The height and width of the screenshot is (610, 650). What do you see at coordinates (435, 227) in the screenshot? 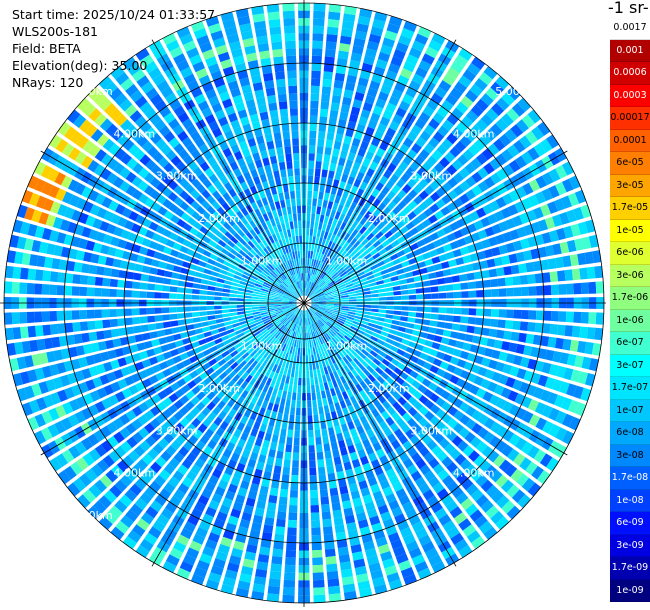
I see `azimuth-spoke` at bounding box center [435, 227].